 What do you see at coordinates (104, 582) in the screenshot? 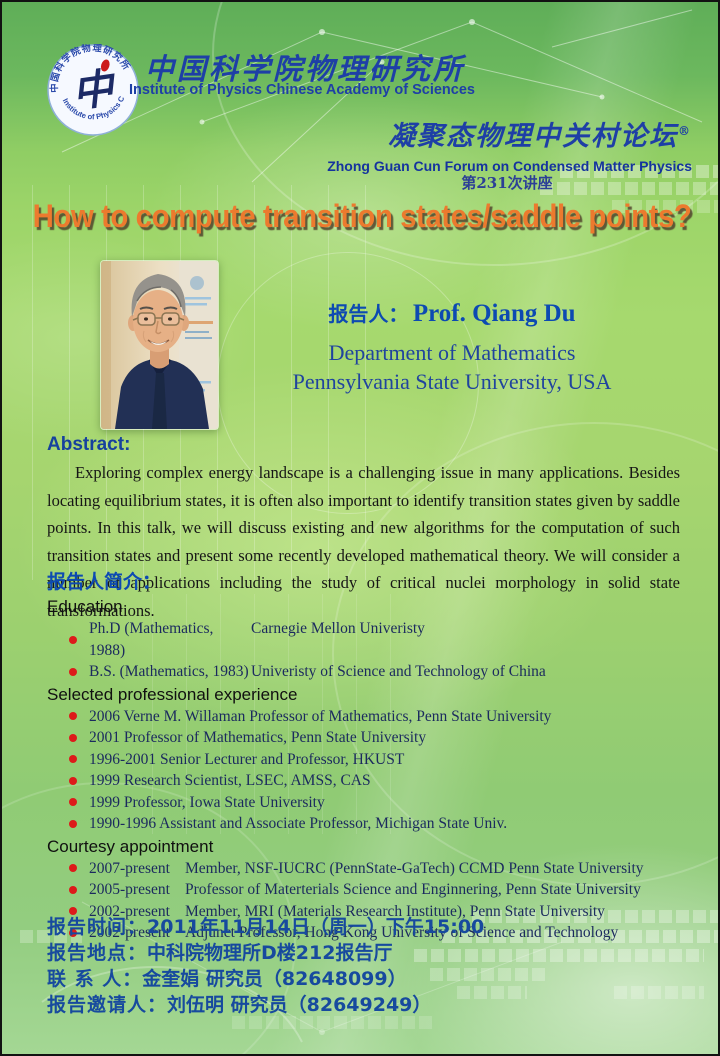
I see `bio-heading: 报告人简介：` at bounding box center [104, 582].